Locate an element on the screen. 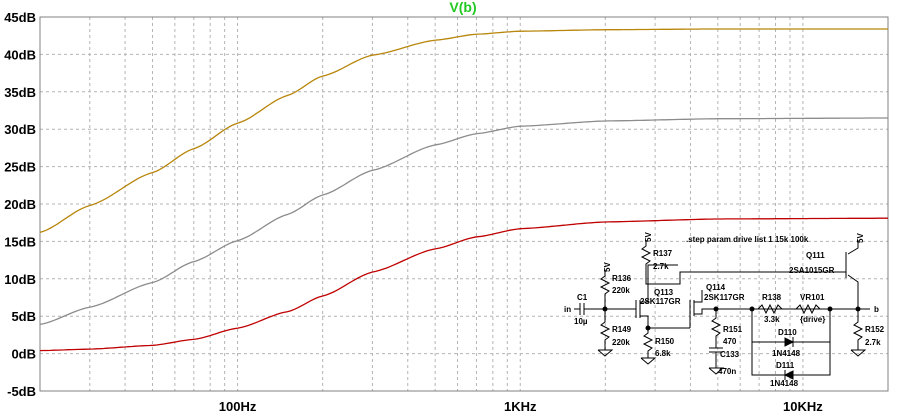 The height and width of the screenshot is (416, 900). c133-label: C133 is located at coordinates (730, 354).